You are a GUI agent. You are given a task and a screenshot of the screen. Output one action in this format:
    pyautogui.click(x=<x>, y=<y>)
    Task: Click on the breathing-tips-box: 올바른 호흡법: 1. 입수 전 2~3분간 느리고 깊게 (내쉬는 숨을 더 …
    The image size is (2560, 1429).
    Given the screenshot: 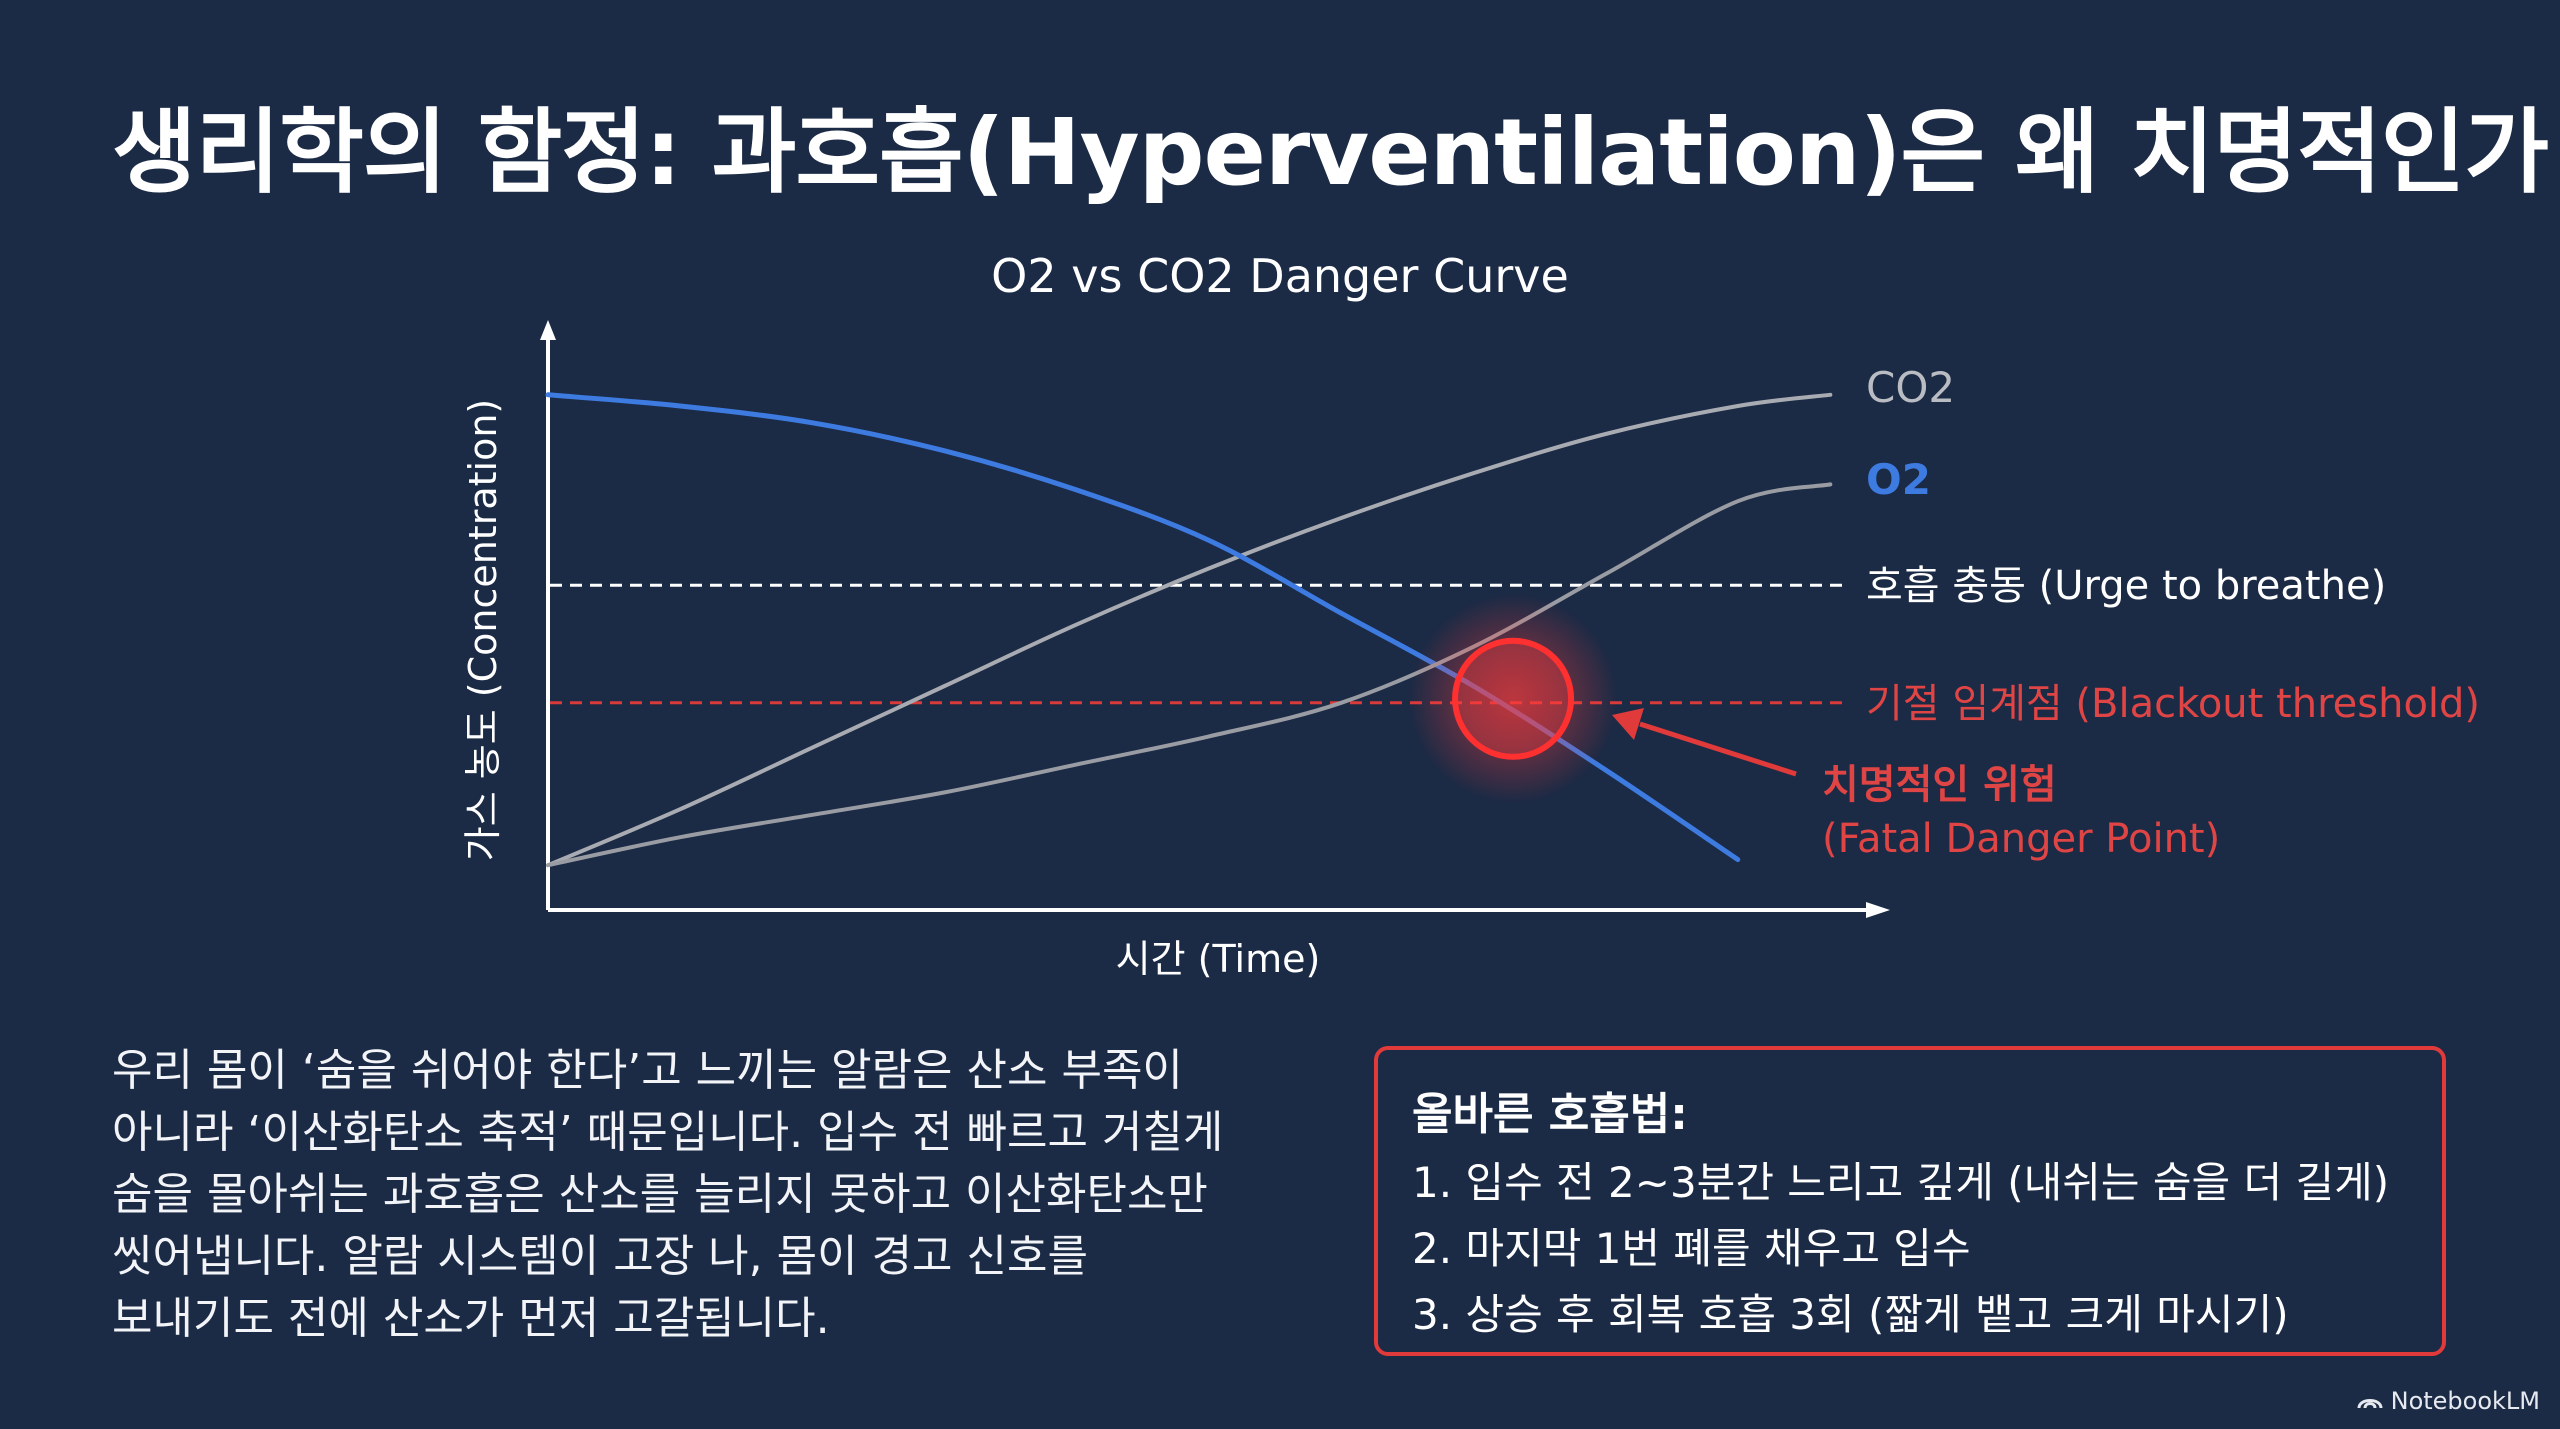 What is the action you would take?
    pyautogui.click(x=1910, y=1201)
    